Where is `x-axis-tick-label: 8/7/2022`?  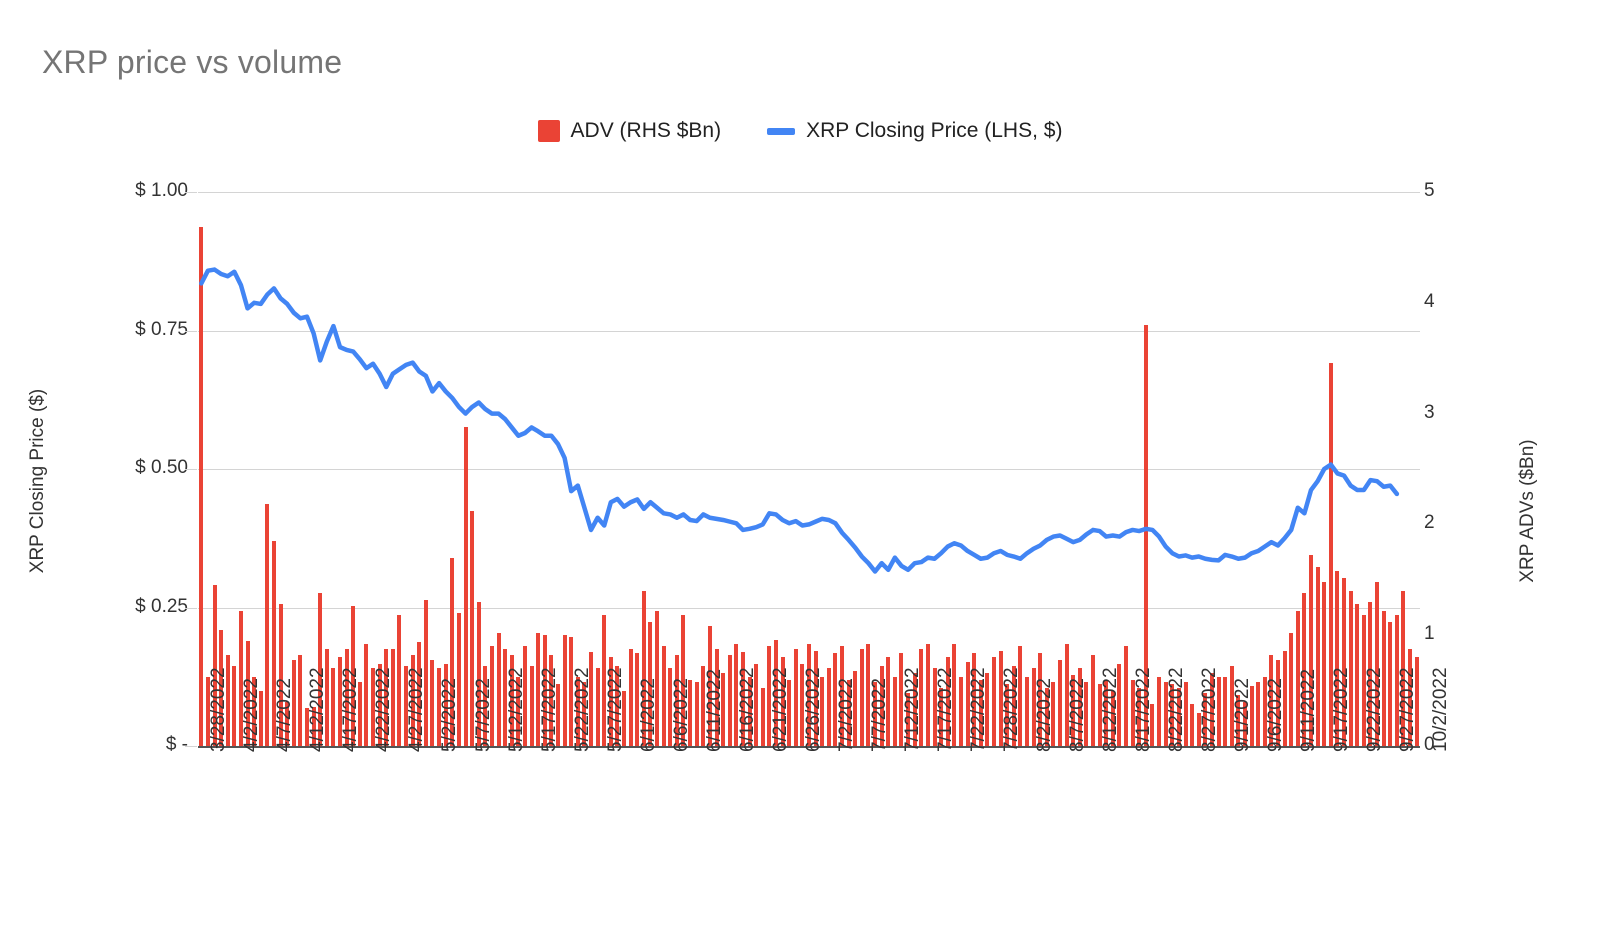 x-axis-tick-label: 8/7/2022 is located at coordinates (1077, 715).